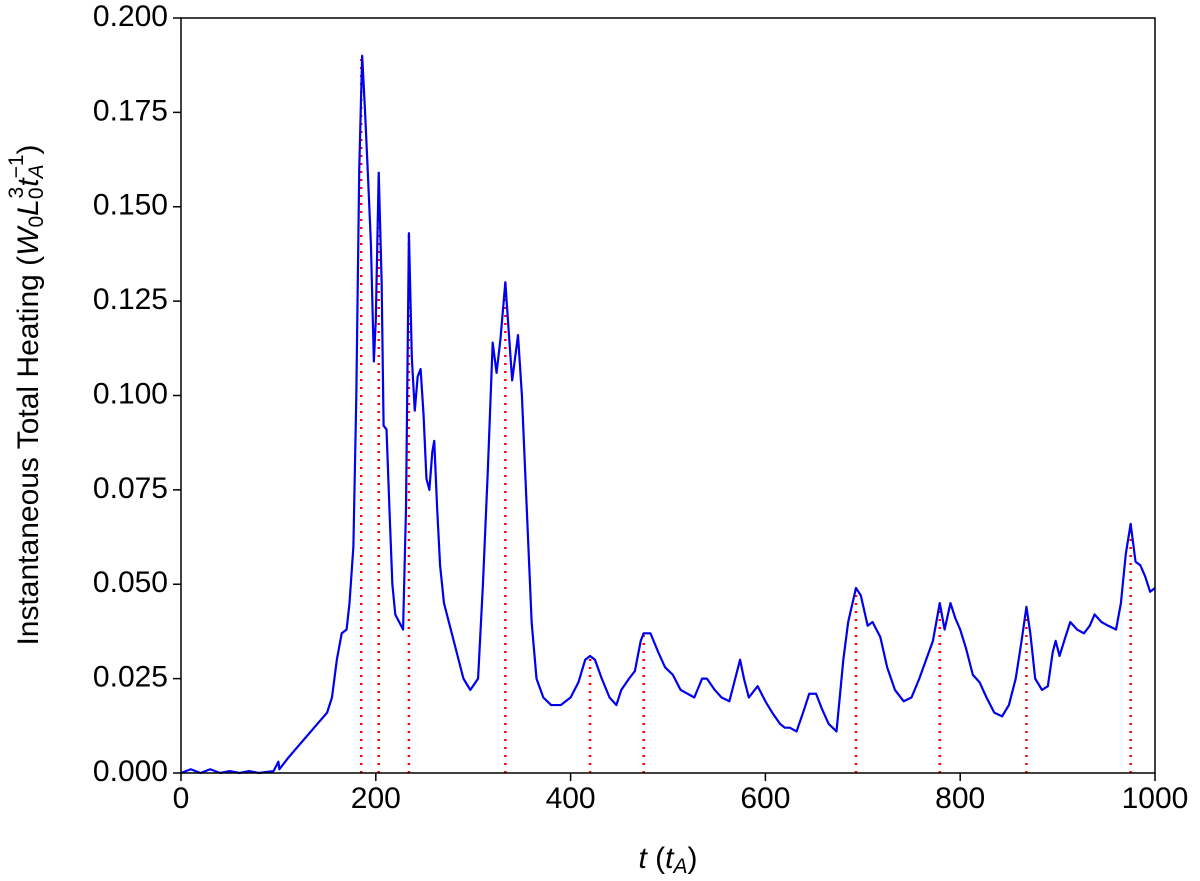 This screenshot has width=1200, height=881. What do you see at coordinates (181, 798) in the screenshot?
I see `x-tick-label: 0` at bounding box center [181, 798].